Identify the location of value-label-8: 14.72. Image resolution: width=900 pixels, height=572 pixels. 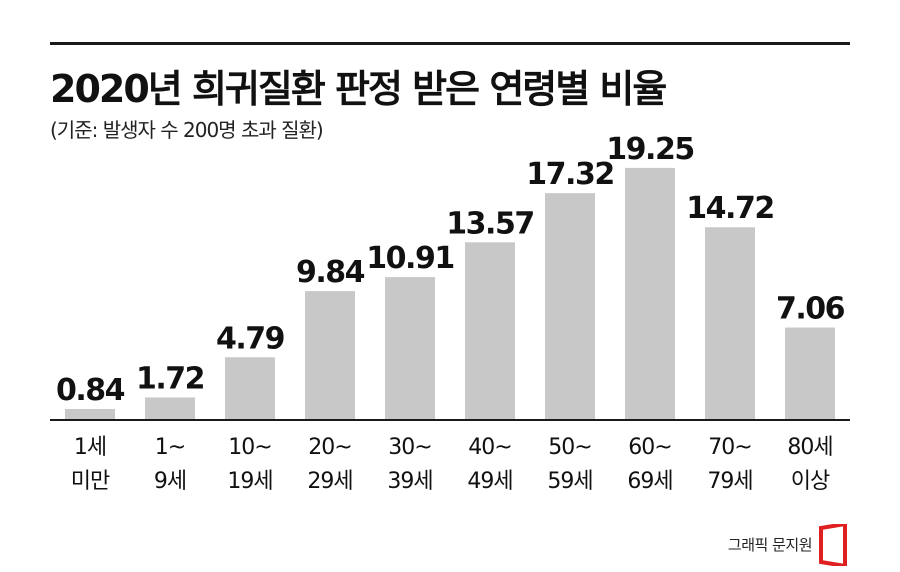
(729, 208).